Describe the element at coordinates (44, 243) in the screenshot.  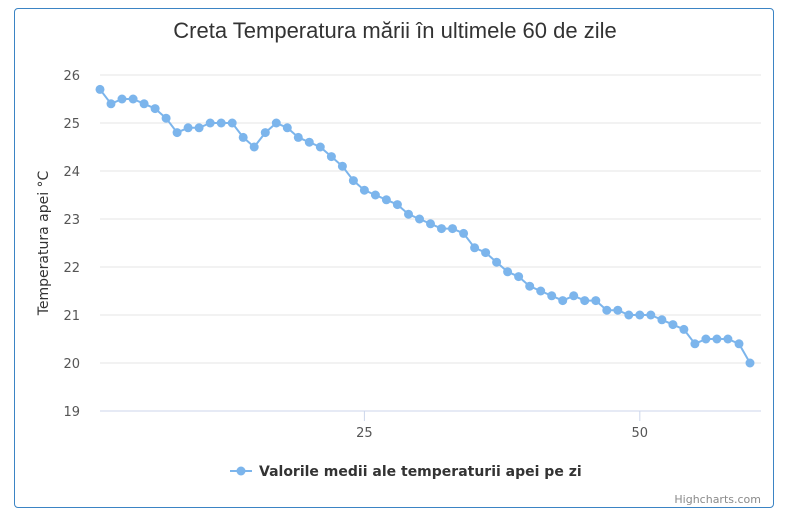
I see `y-axis-label: Temperatura apei °C` at that location.